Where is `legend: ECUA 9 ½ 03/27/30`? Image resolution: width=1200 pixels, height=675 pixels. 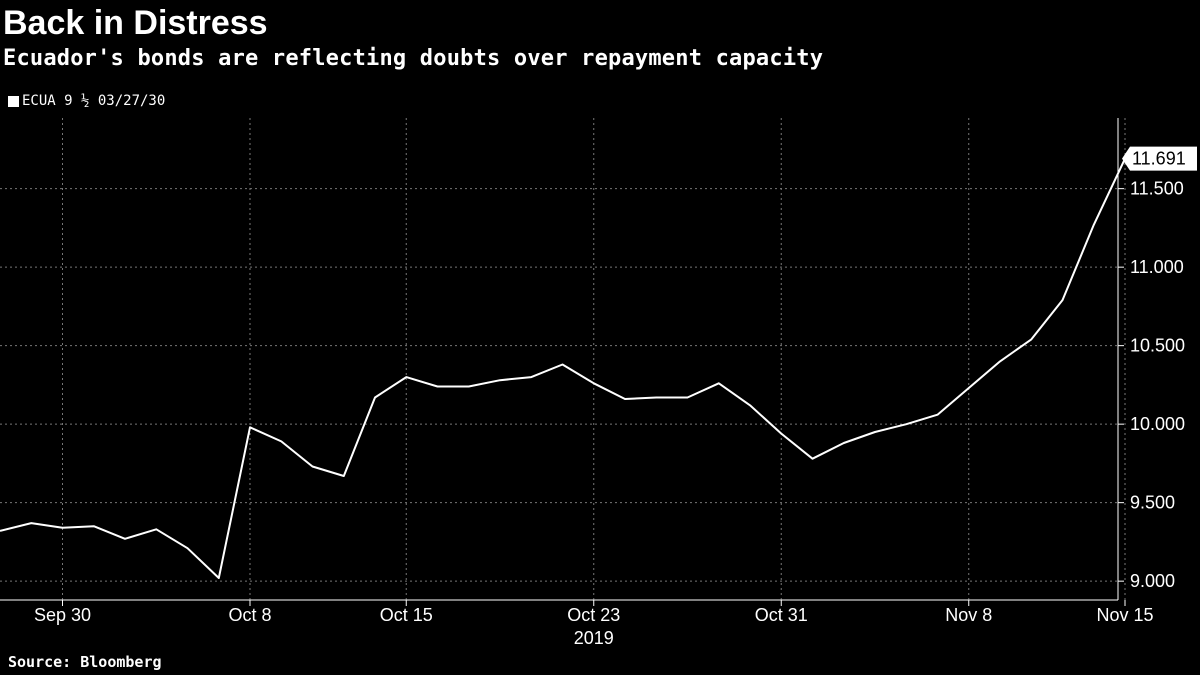
legend: ECUA 9 ½ 03/27/30 is located at coordinates (86, 101).